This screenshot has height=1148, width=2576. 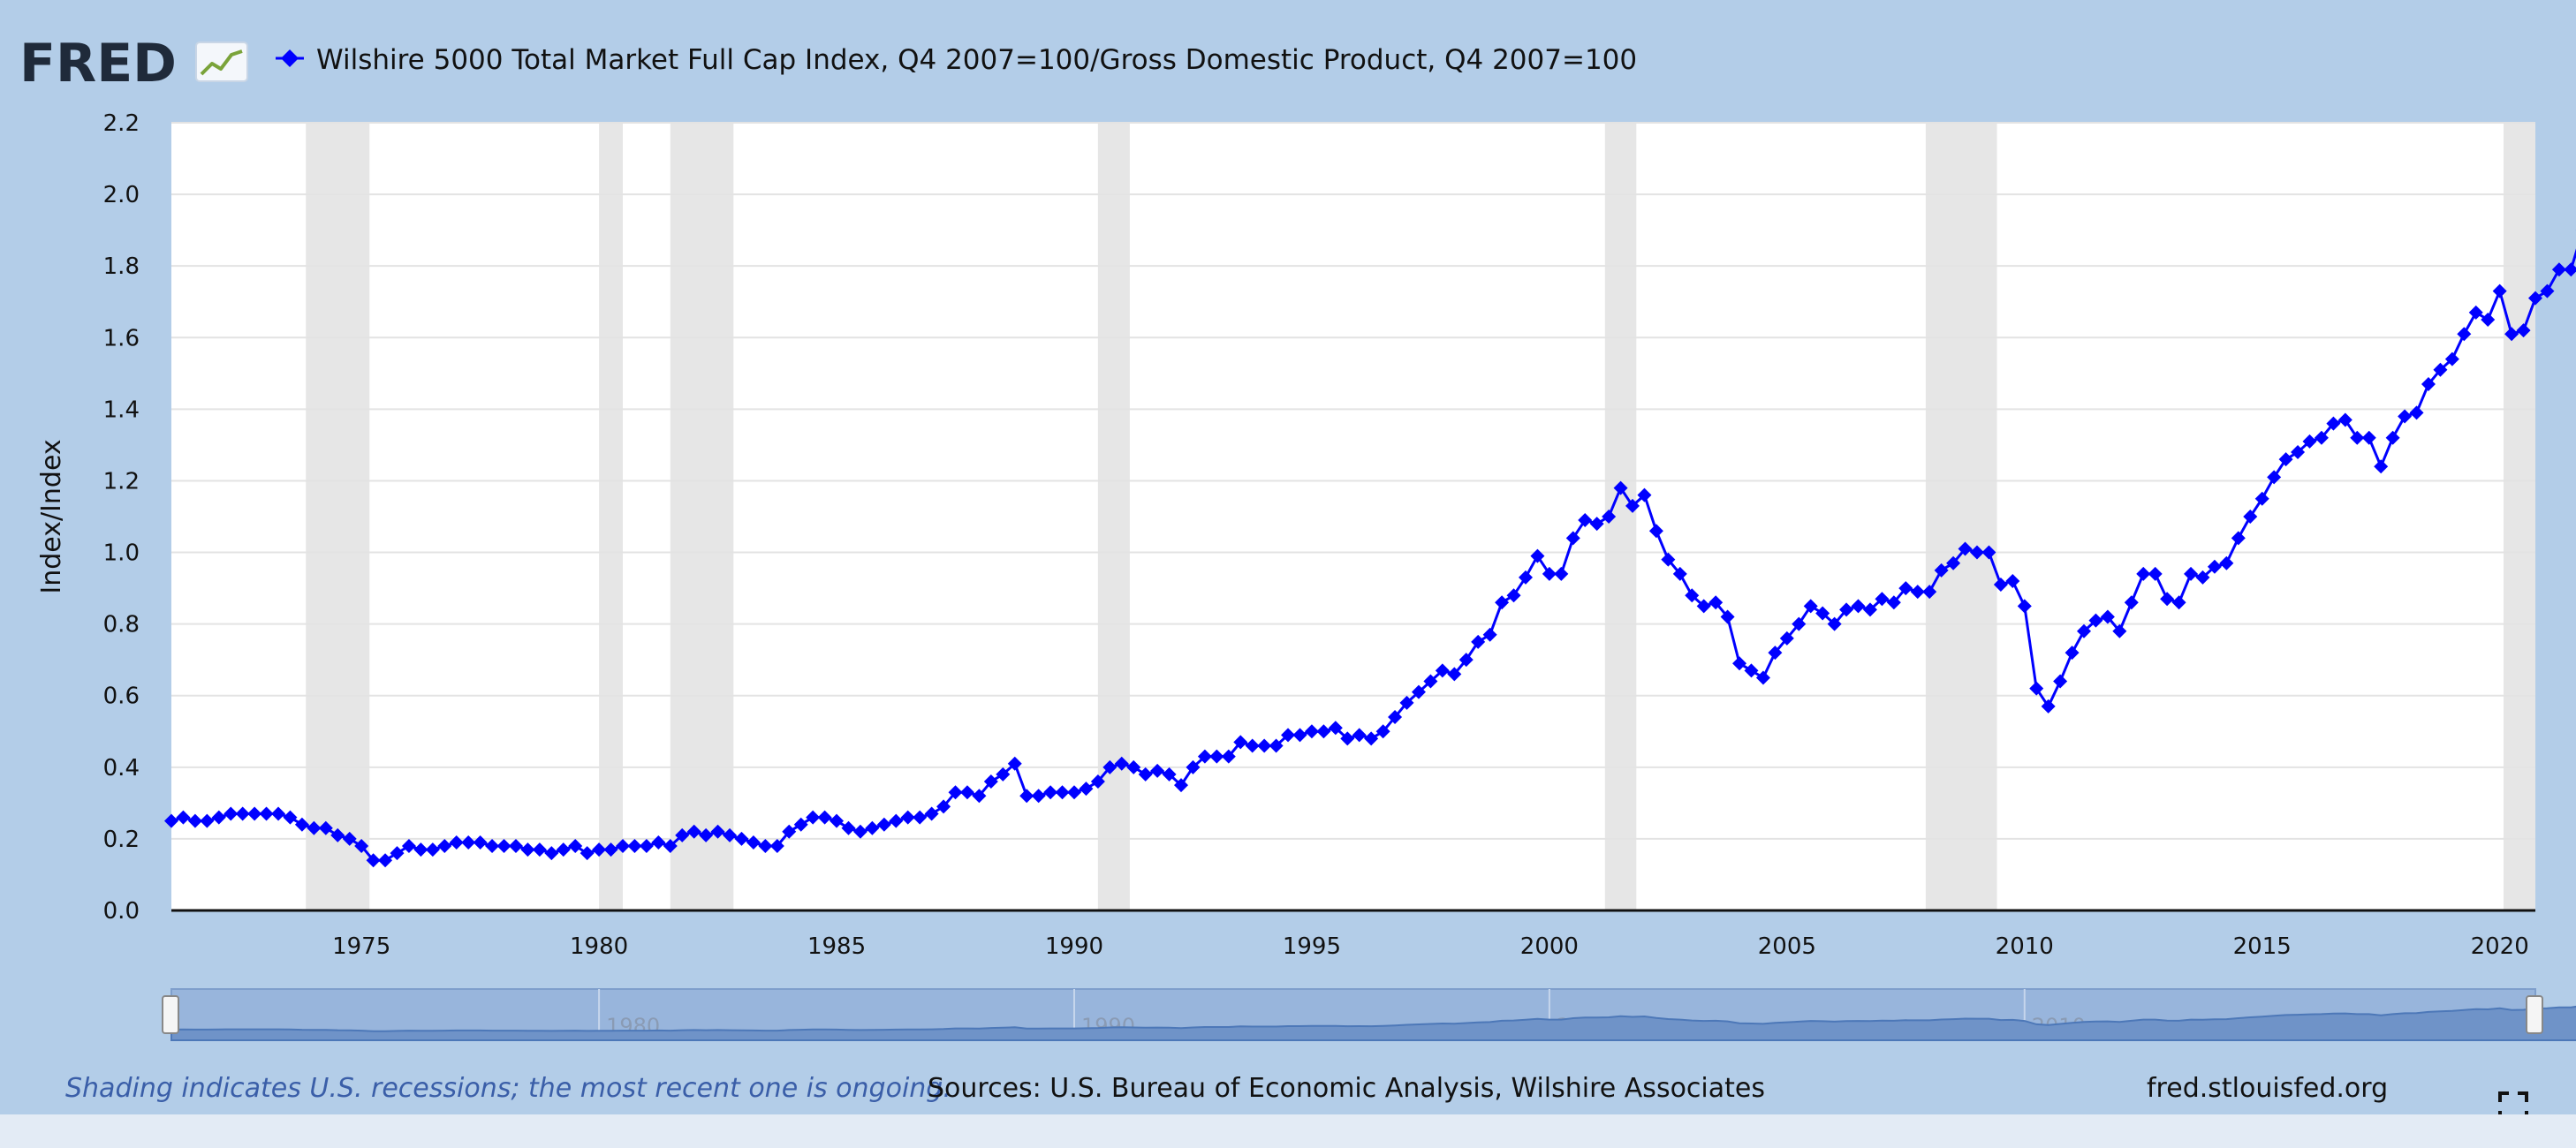 I want to click on fred-url: fred.stlouisfed.org, so click(x=2268, y=1089).